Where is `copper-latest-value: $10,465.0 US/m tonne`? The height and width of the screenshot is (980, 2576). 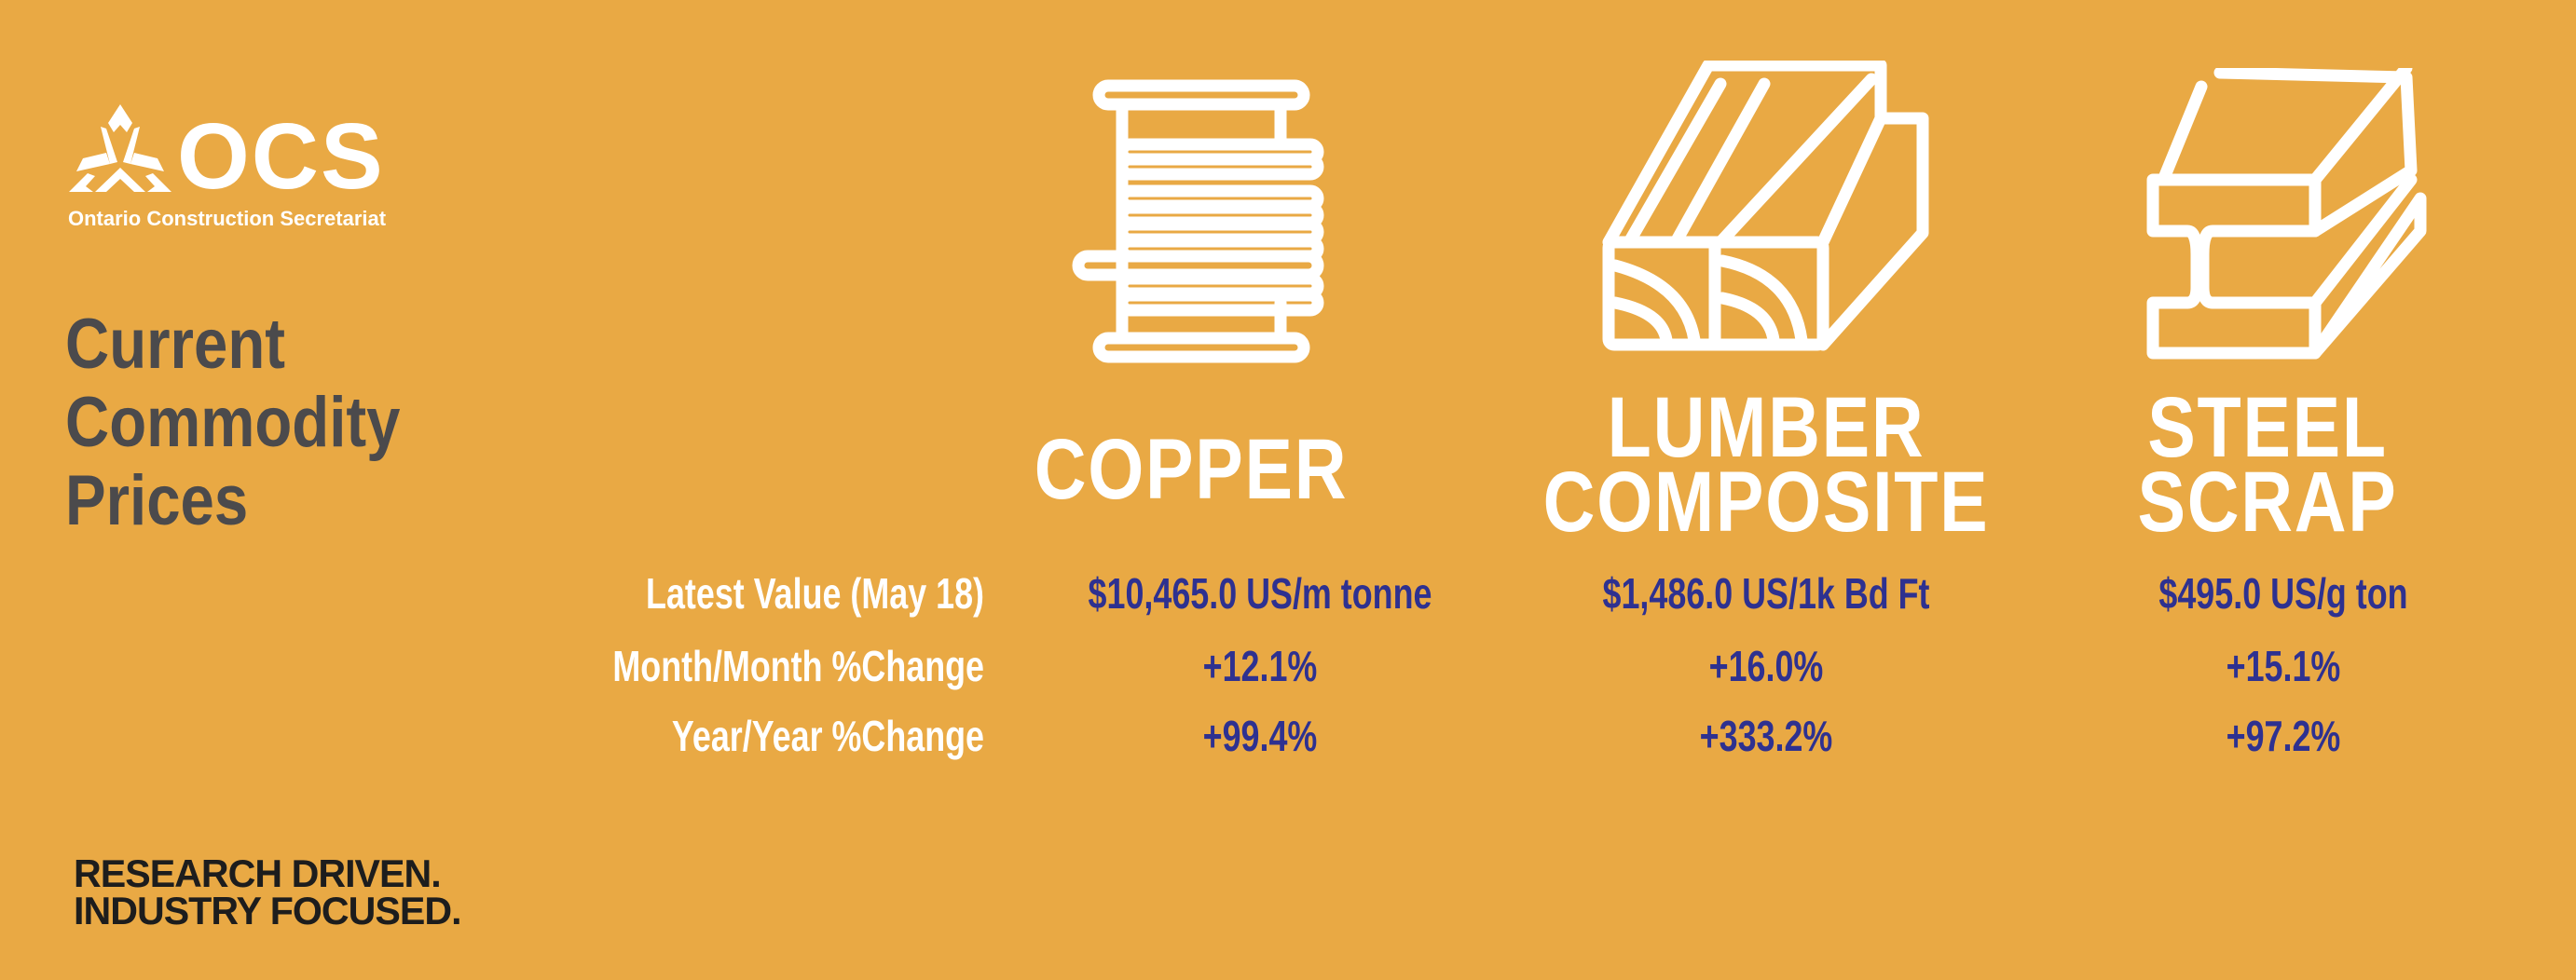
copper-latest-value: $10,465.0 US/m tonne is located at coordinates (1260, 593).